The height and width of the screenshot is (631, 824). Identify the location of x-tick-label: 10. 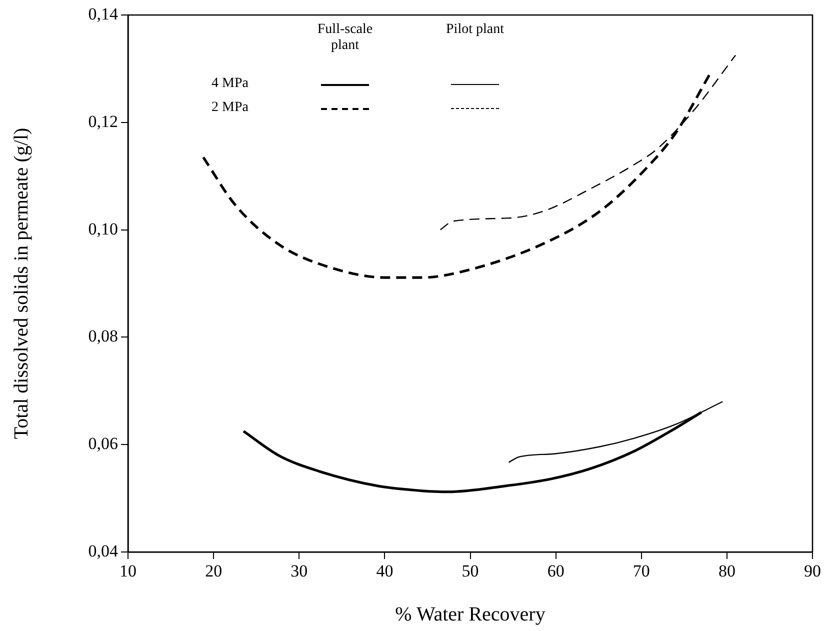
(128, 571).